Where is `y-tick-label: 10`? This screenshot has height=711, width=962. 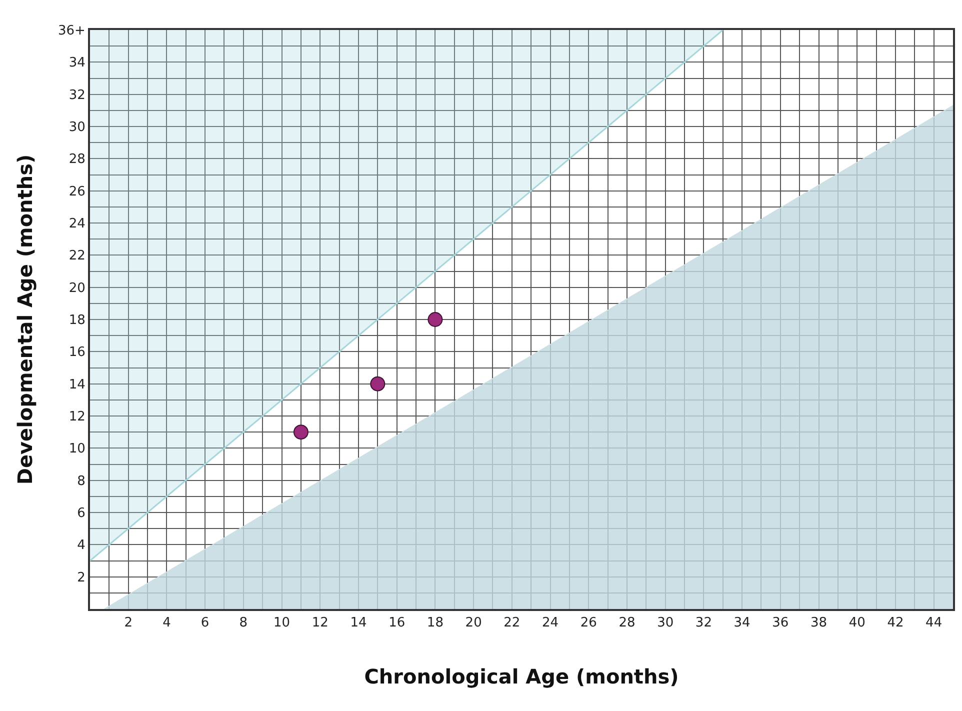 y-tick-label: 10 is located at coordinates (77, 449).